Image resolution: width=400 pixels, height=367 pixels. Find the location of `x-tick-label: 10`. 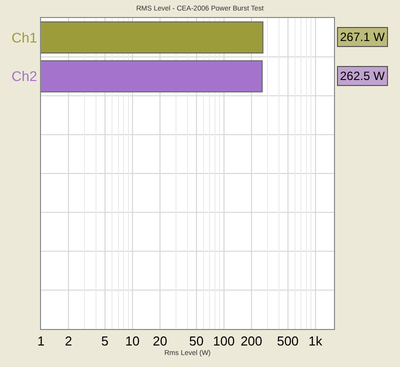

x-tick-label: 10 is located at coordinates (132, 341).